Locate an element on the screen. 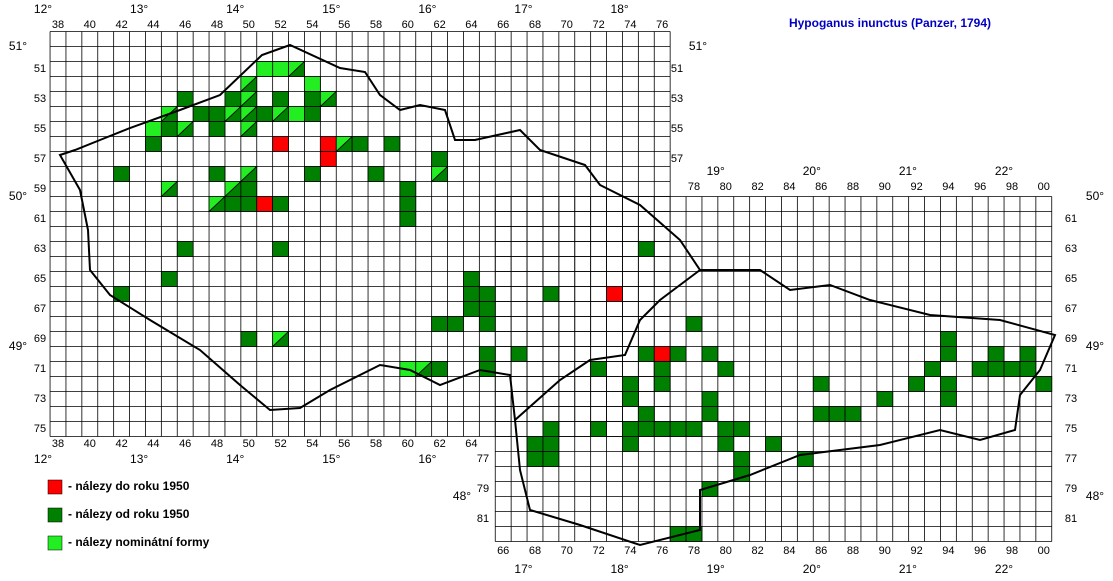 Image resolution: width=1113 pixels, height=581 pixels. column-label: 74 is located at coordinates (630, 25).